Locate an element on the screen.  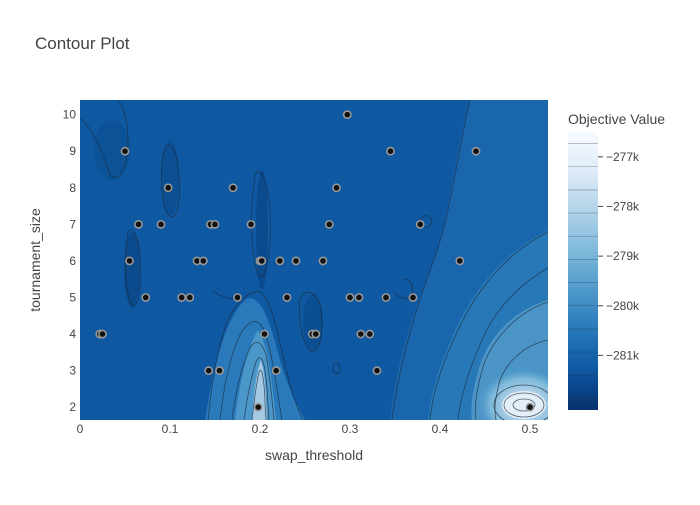
y-tick-label: 6 is located at coordinates (72, 261).